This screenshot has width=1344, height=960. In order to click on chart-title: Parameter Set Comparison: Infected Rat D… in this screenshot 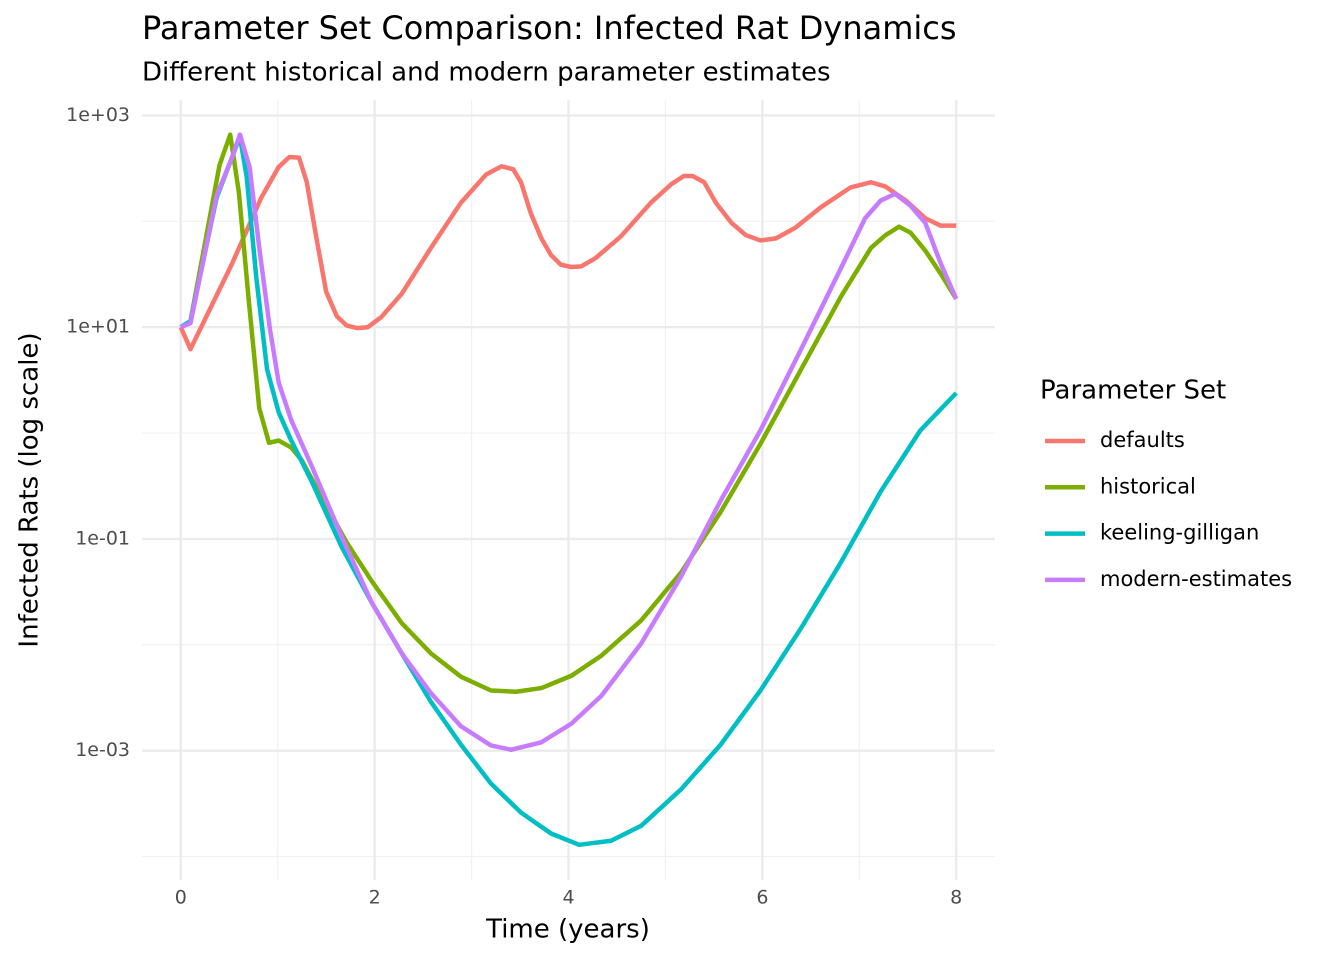, I will do `click(549, 28)`.